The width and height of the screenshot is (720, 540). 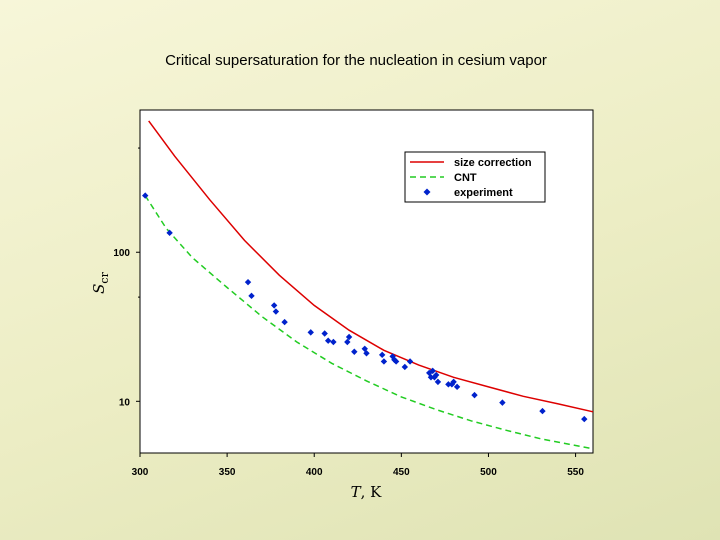 What do you see at coordinates (372, 492) in the screenshot?
I see `x-axis-label-unit: , K` at bounding box center [372, 492].